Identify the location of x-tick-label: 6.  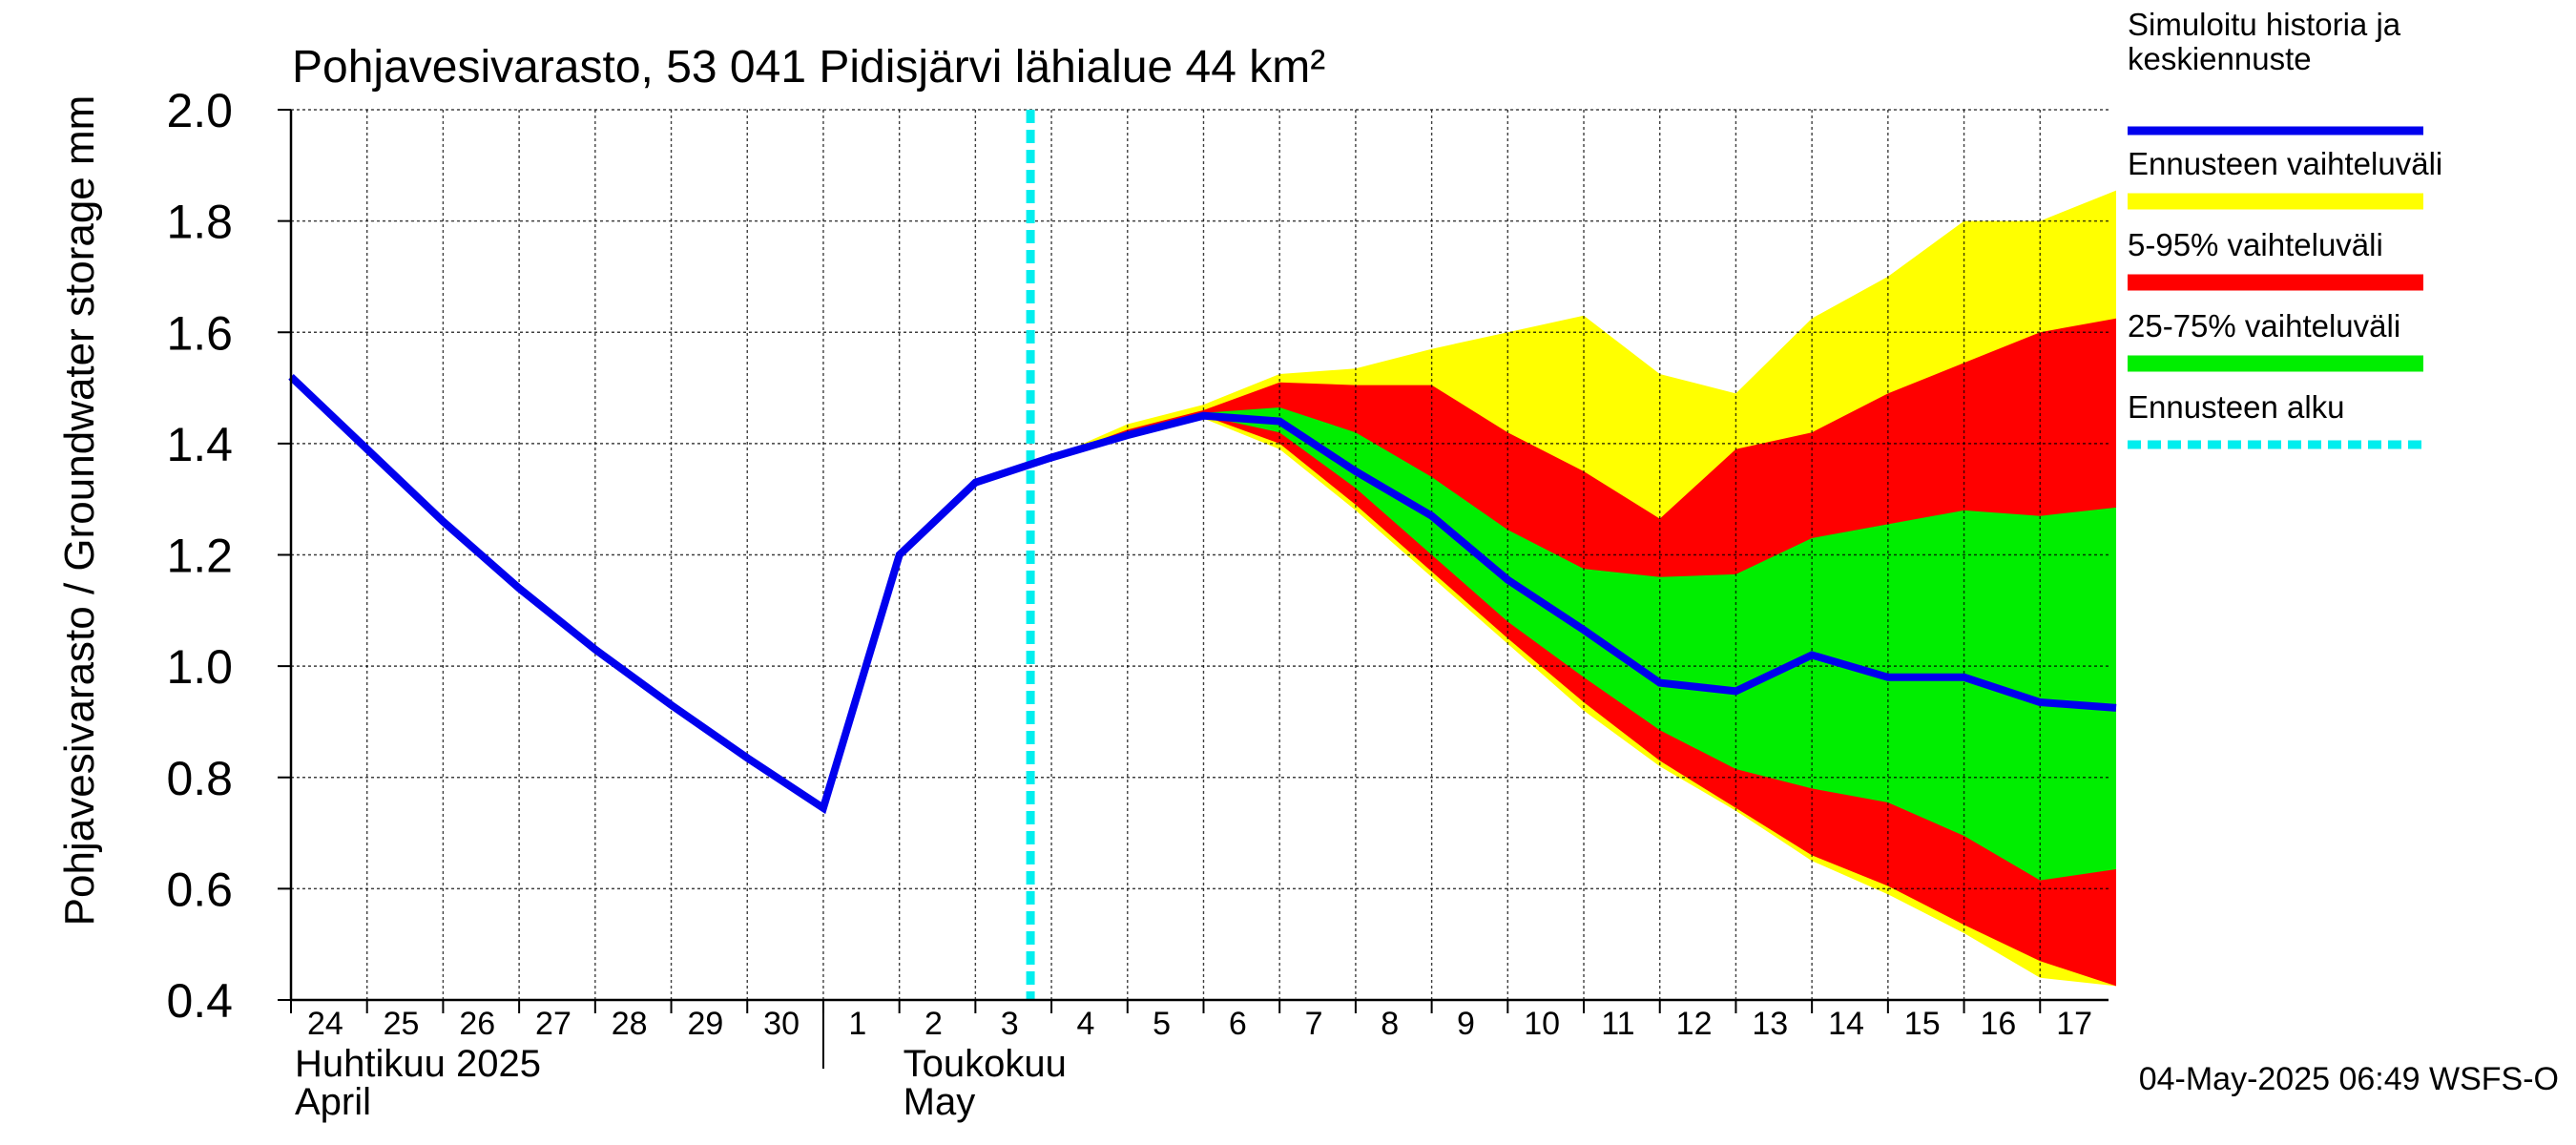
(1238, 1024).